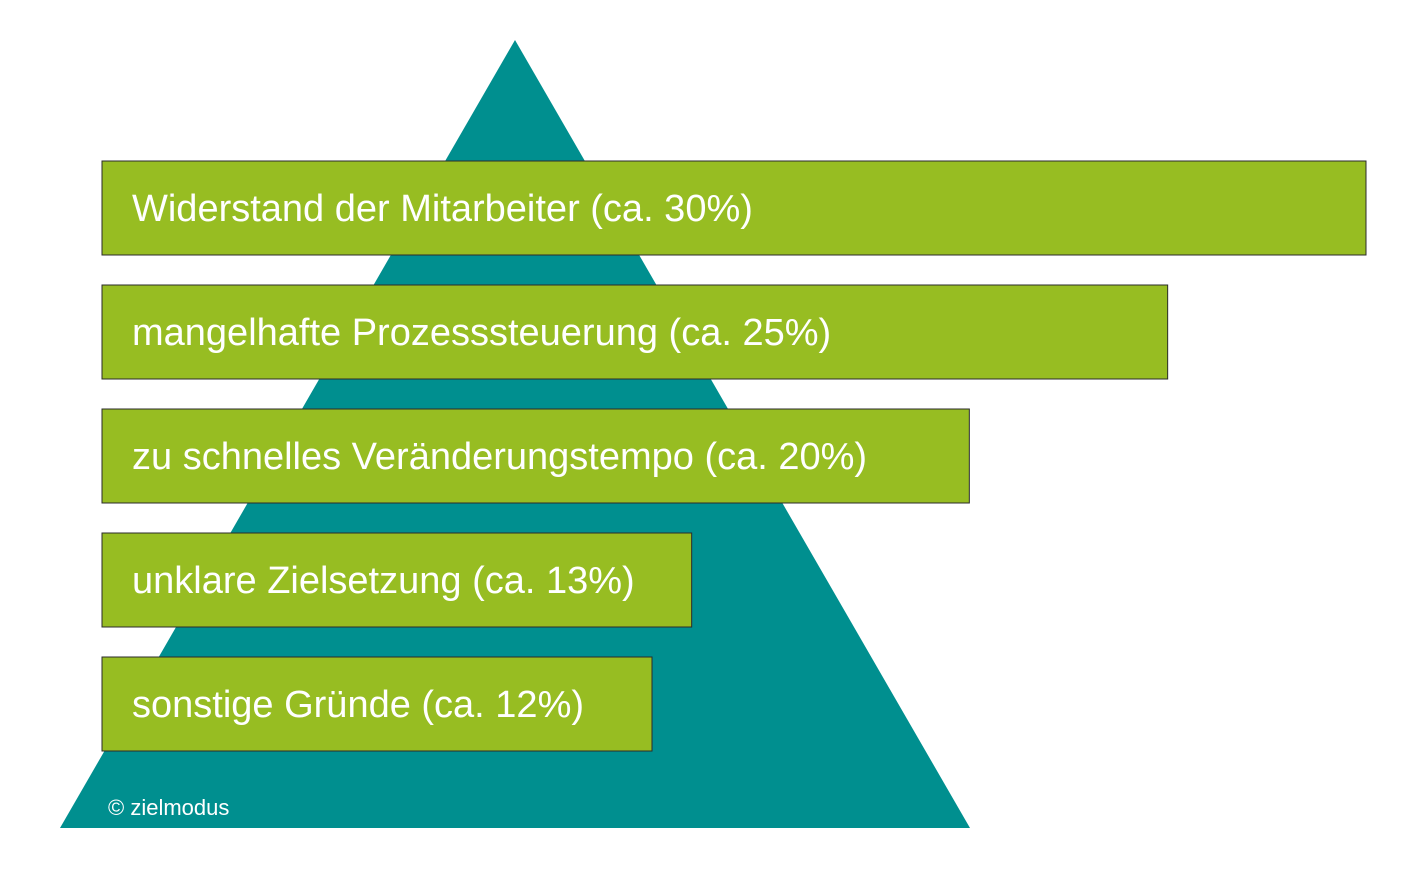 The width and height of the screenshot is (1417, 891). I want to click on bar-label-3: zu schnelles Veränderungstempo (ca. 20%), so click(499, 457).